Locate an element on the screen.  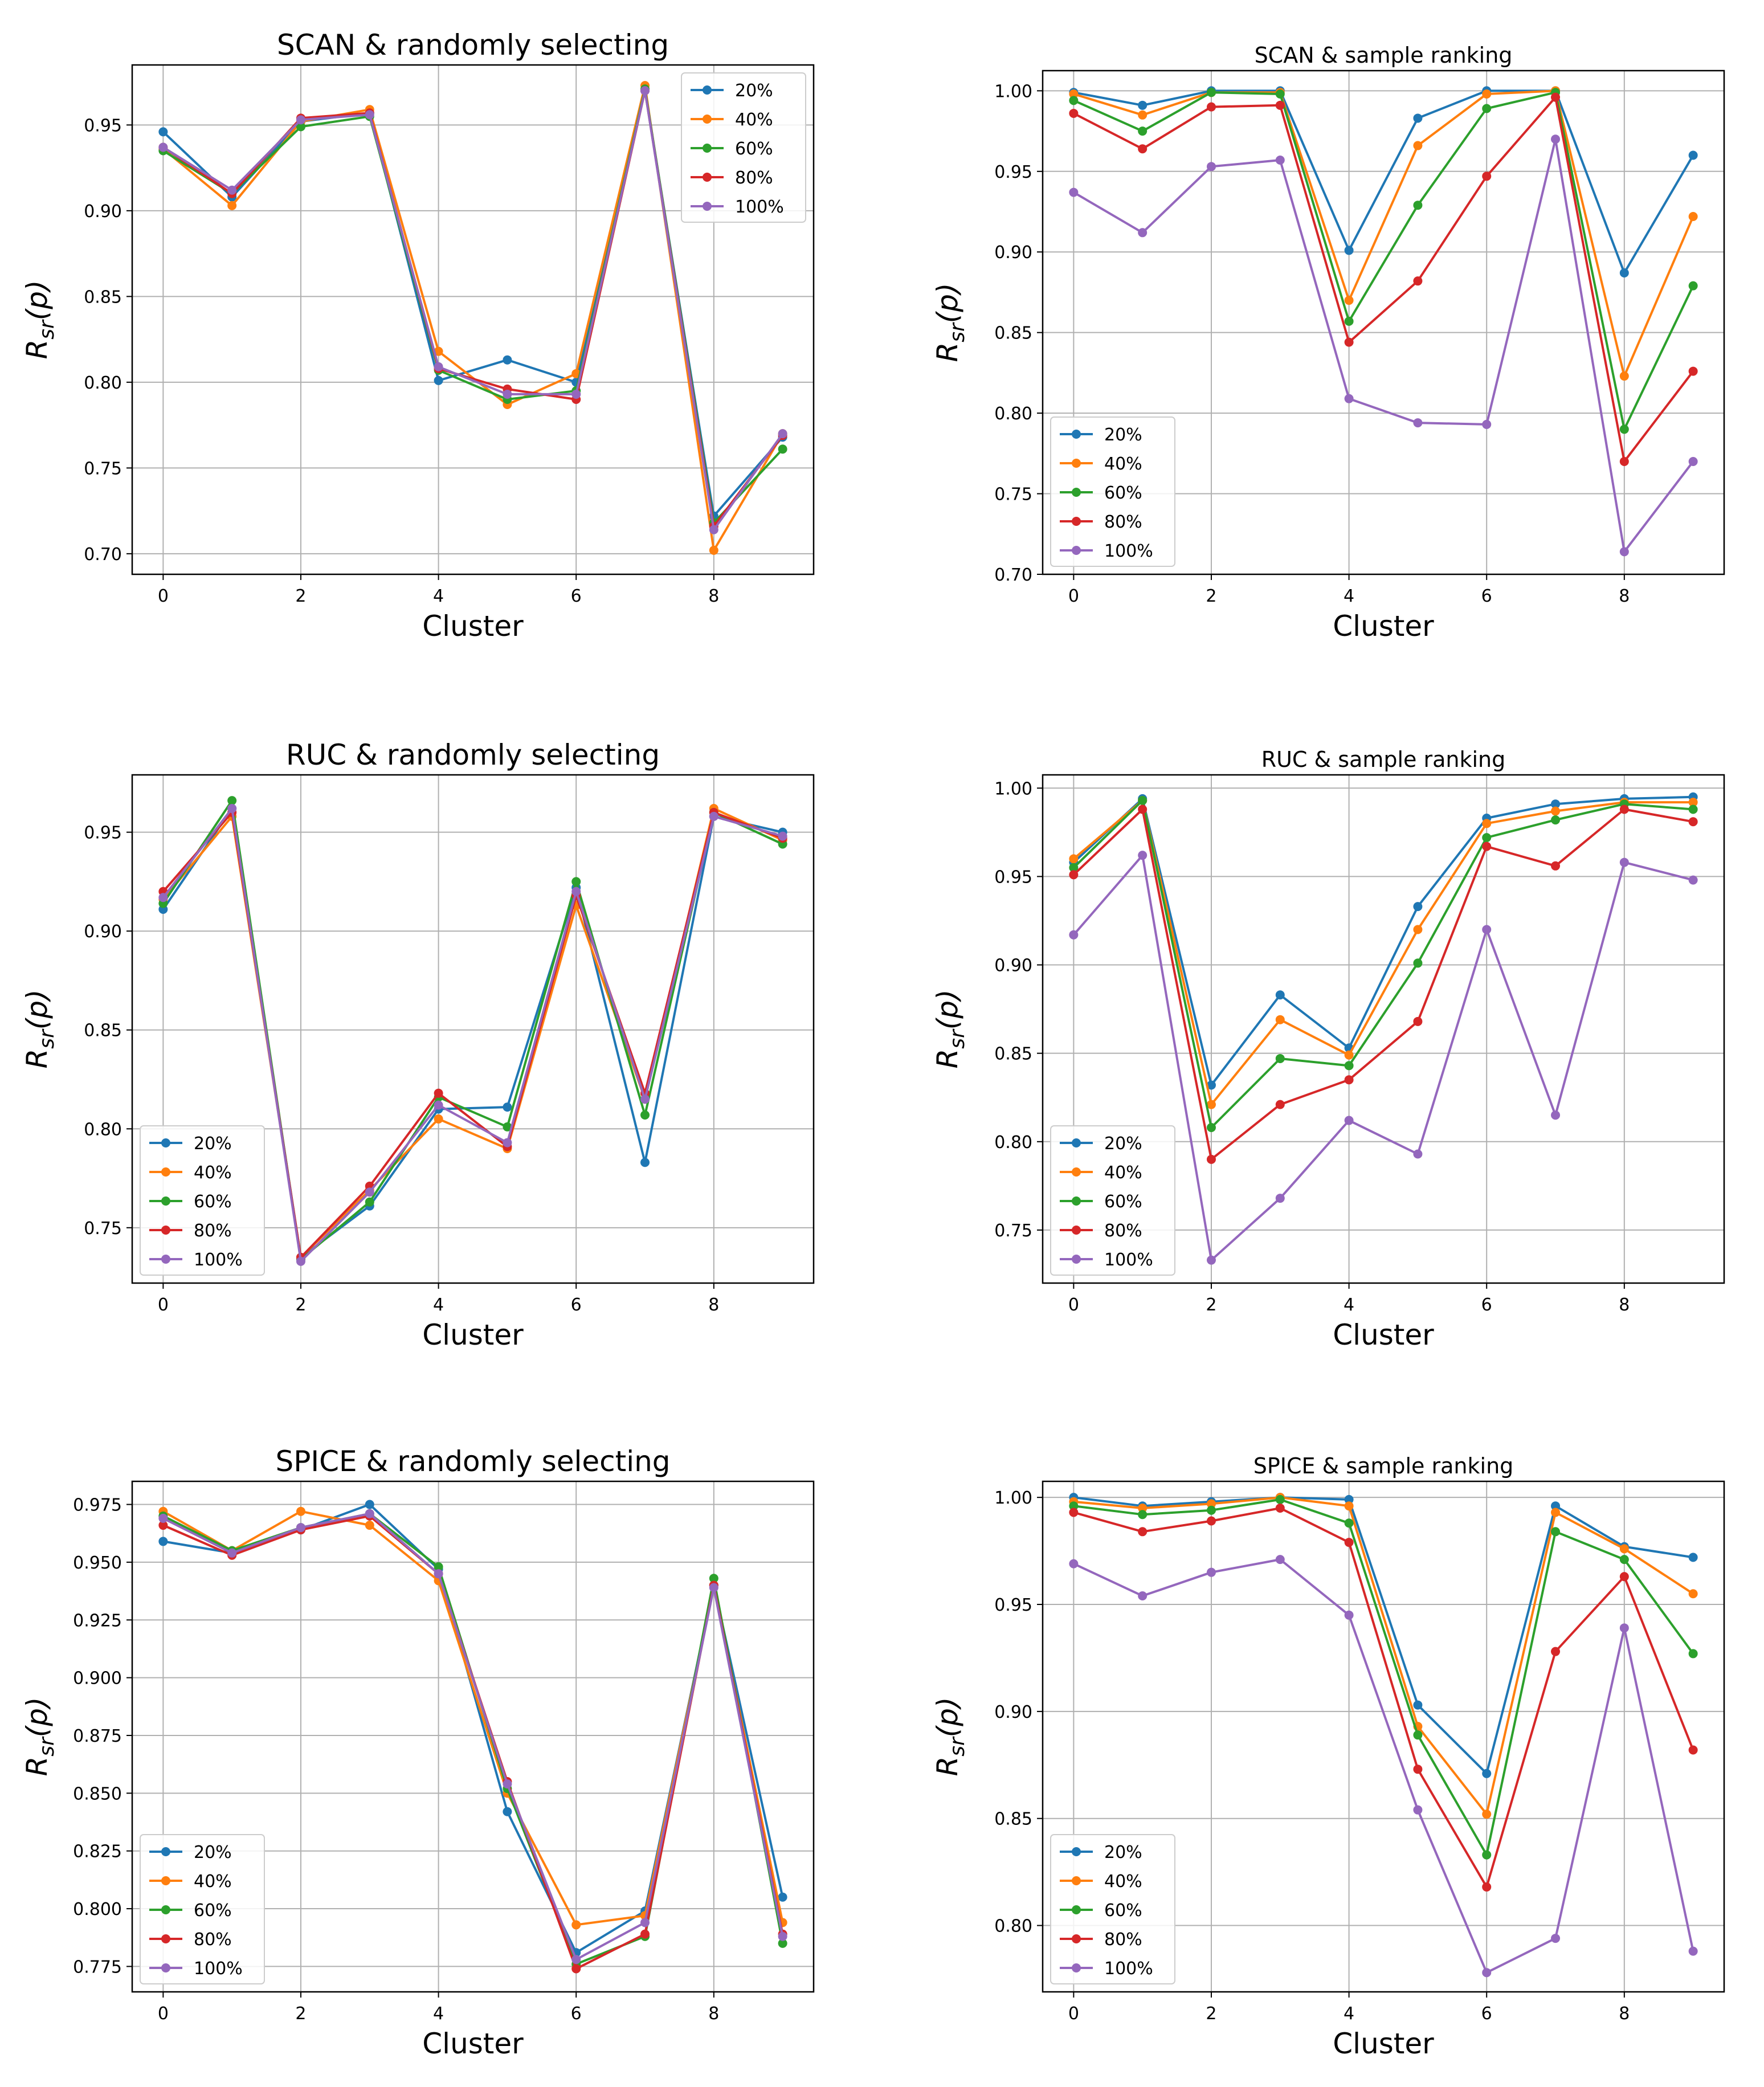
y-tick-label: 0.850 is located at coordinates (97, 1794).